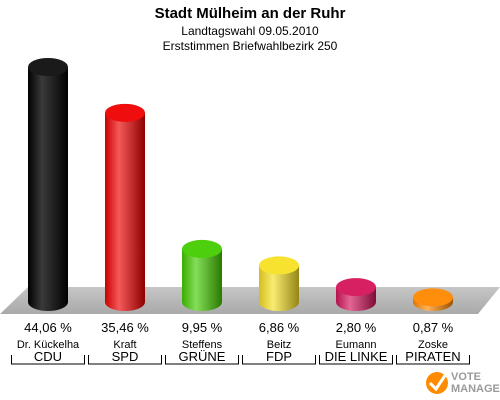 This screenshot has width=500, height=400. What do you see at coordinates (279, 288) in the screenshot?
I see `bar-body-fdp` at bounding box center [279, 288].